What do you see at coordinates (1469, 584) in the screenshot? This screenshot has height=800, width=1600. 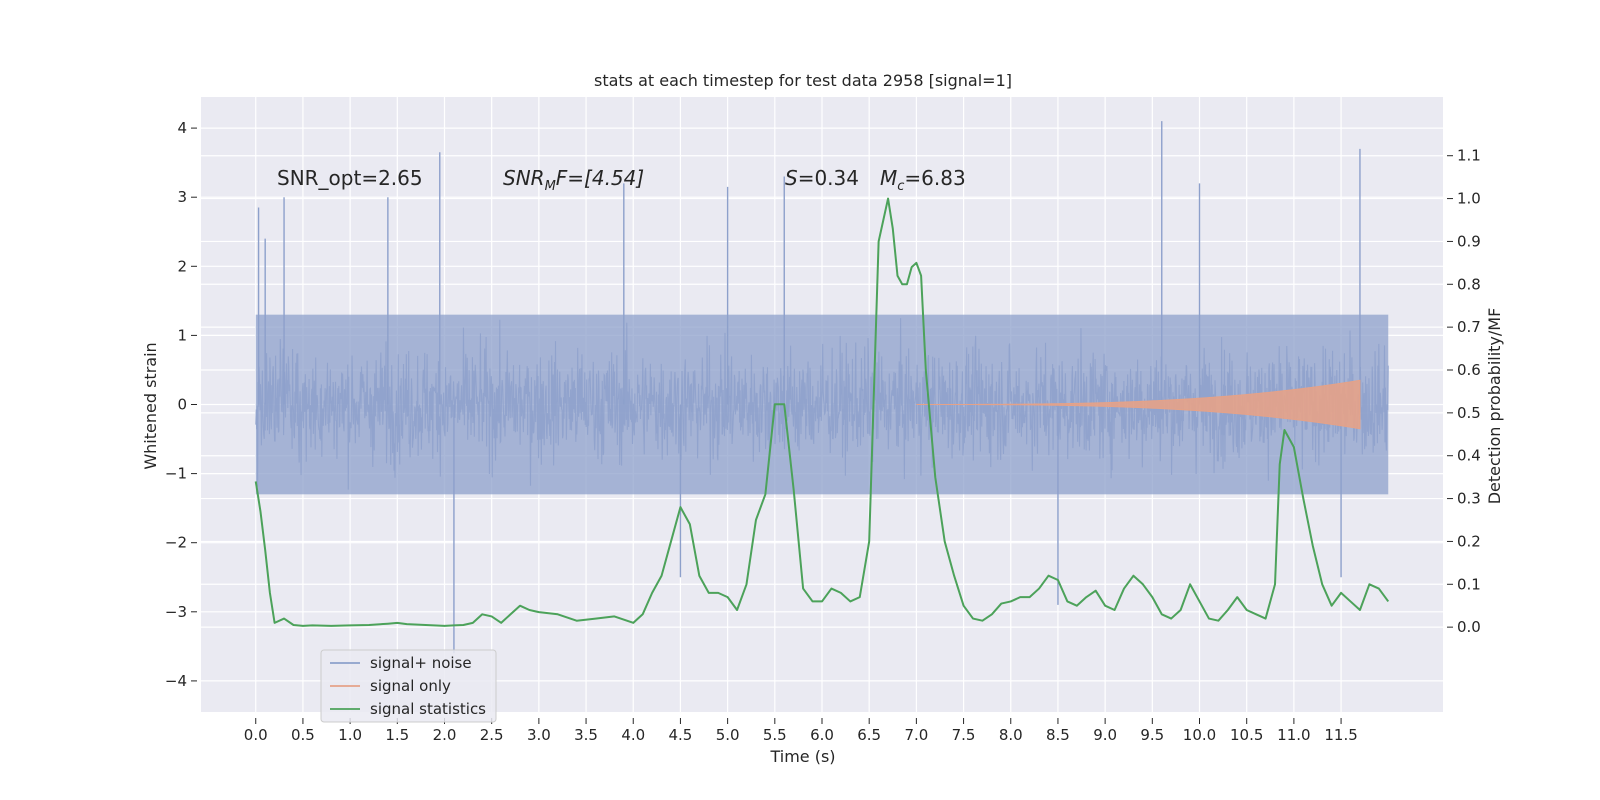 I see `y-tick-label-right: 0.1` at bounding box center [1469, 584].